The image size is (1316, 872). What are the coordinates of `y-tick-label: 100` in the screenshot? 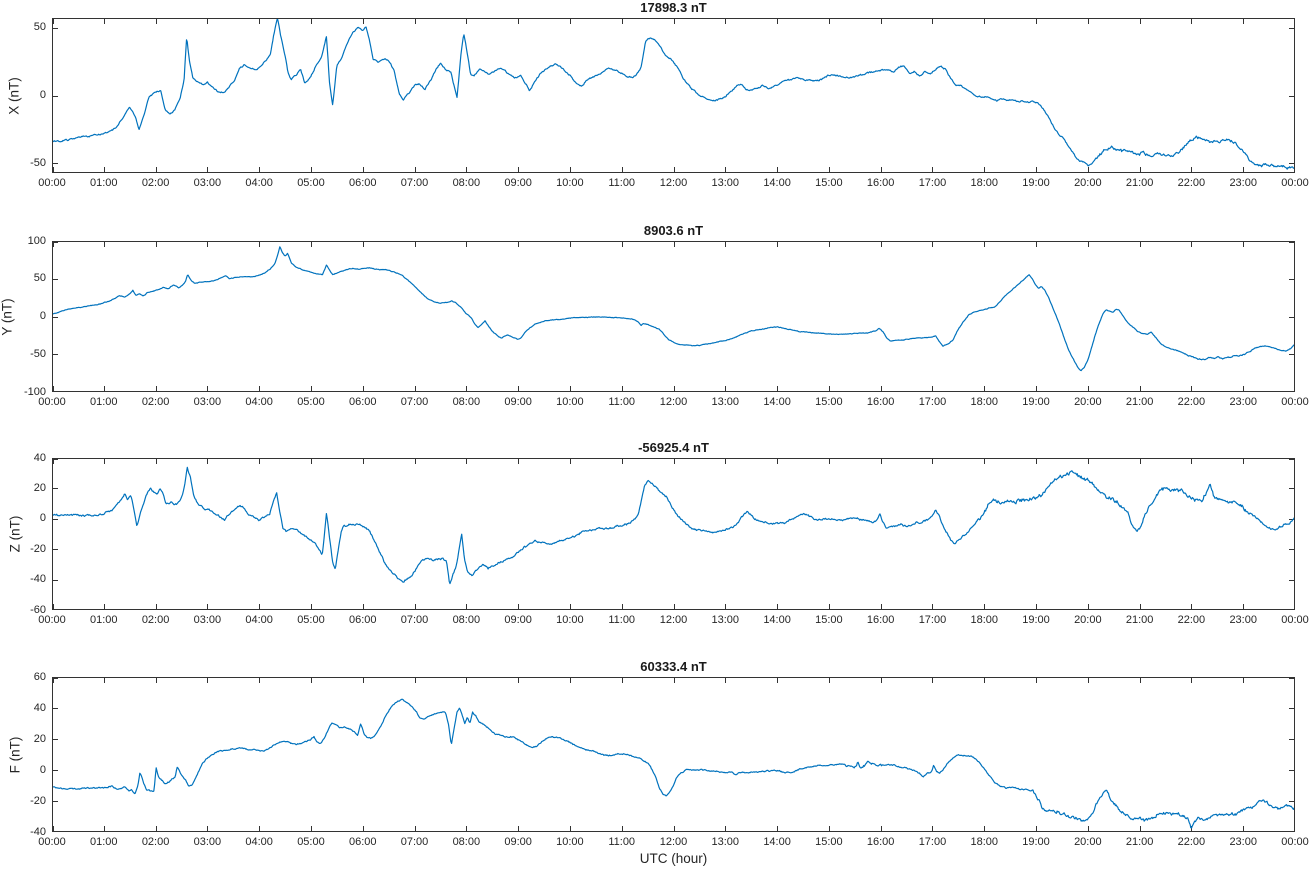 It's located at (36, 240).